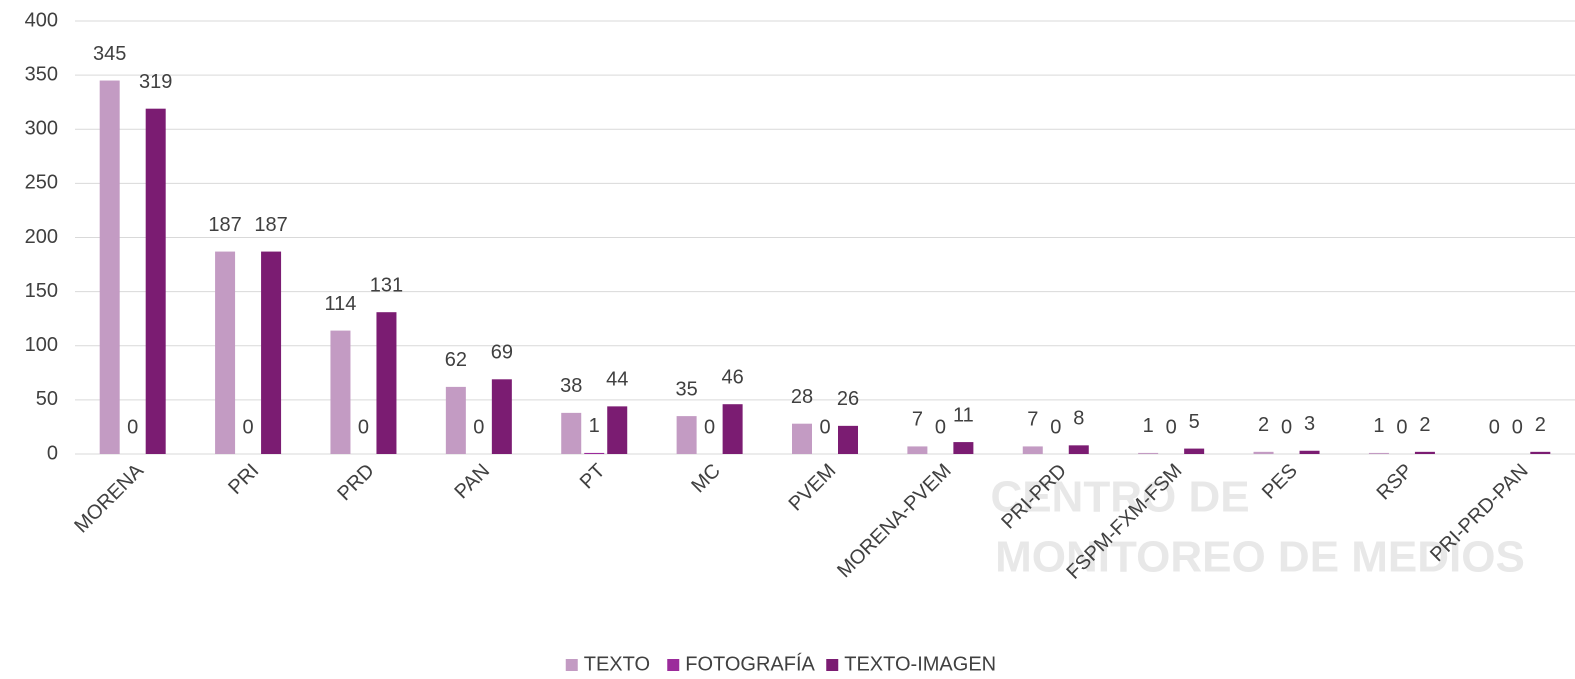 The width and height of the screenshot is (1575, 679). What do you see at coordinates (686, 389) in the screenshot?
I see `data-label: 35` at bounding box center [686, 389].